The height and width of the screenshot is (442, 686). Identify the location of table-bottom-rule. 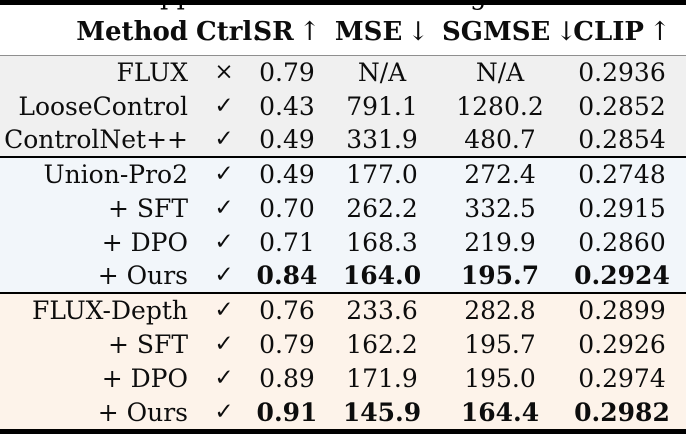
(343, 431).